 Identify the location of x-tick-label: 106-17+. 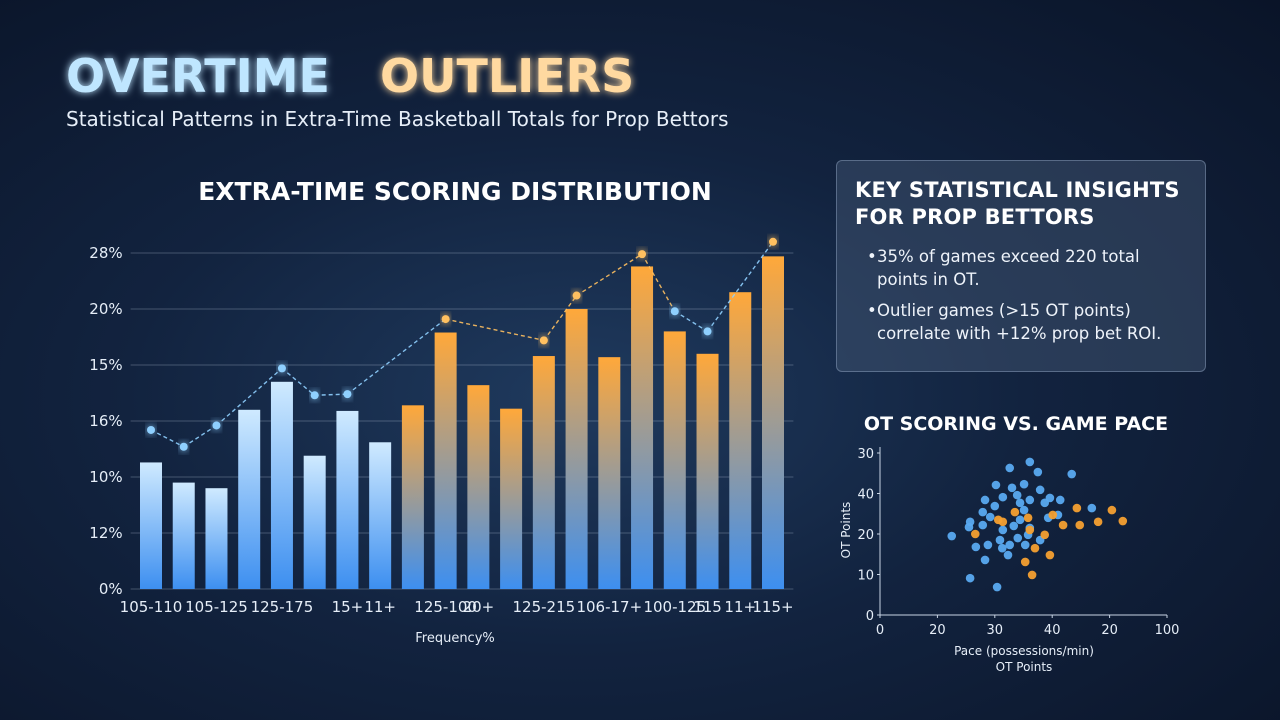
(609, 607).